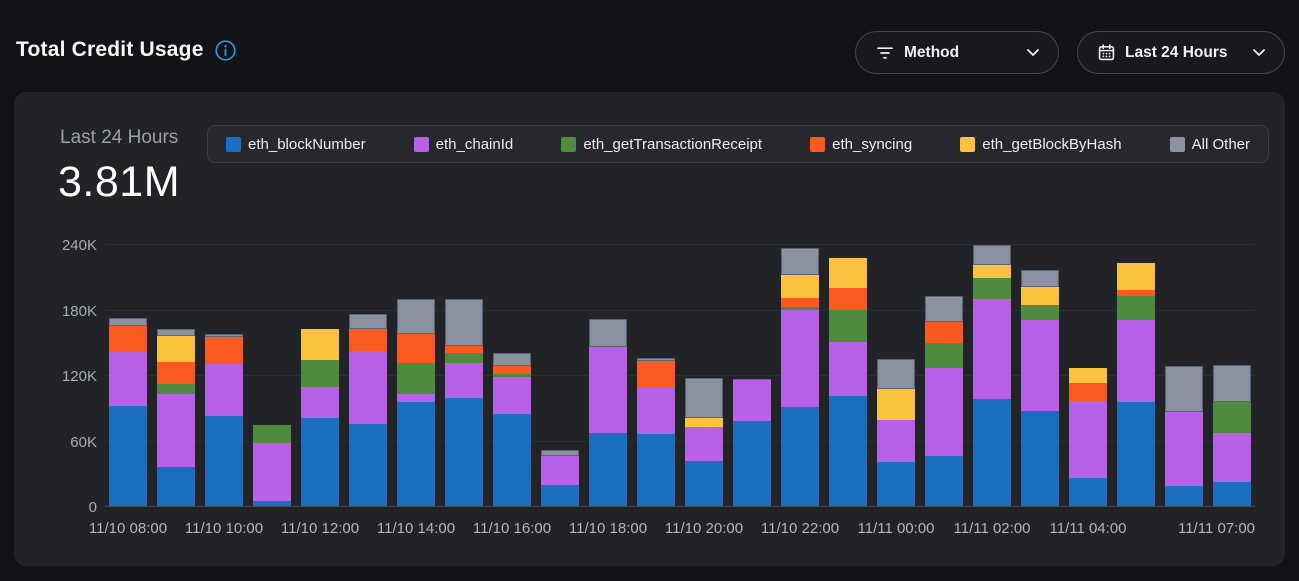 The height and width of the screenshot is (581, 1299). I want to click on y-tick-label-180K: 180K, so click(79, 311).